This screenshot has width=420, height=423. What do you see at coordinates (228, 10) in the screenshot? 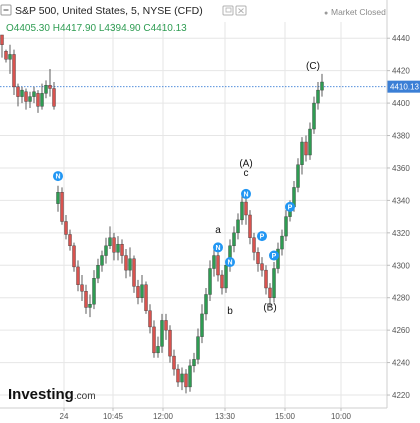
I see `restore-icon` at bounding box center [228, 10].